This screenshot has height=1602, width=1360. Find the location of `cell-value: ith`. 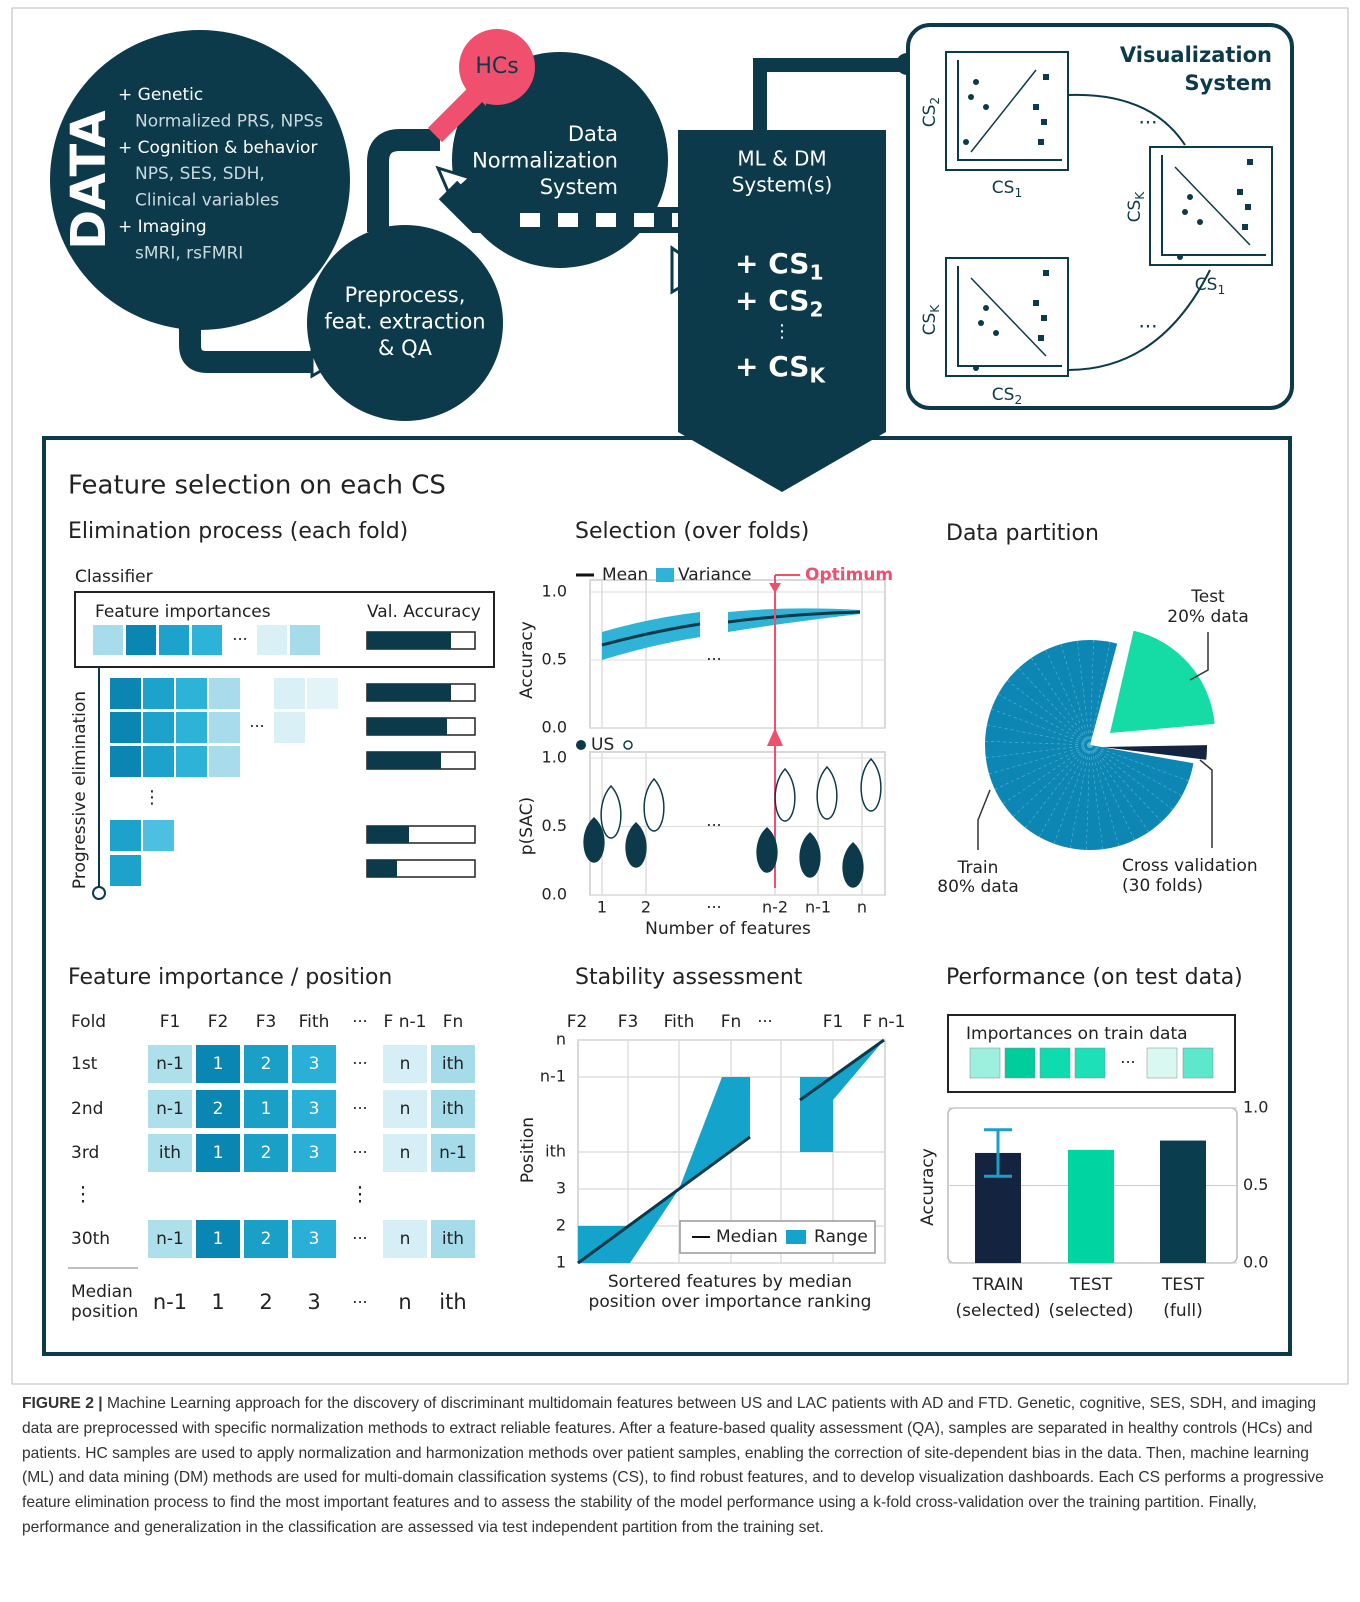

cell-value: ith is located at coordinates (453, 1064).